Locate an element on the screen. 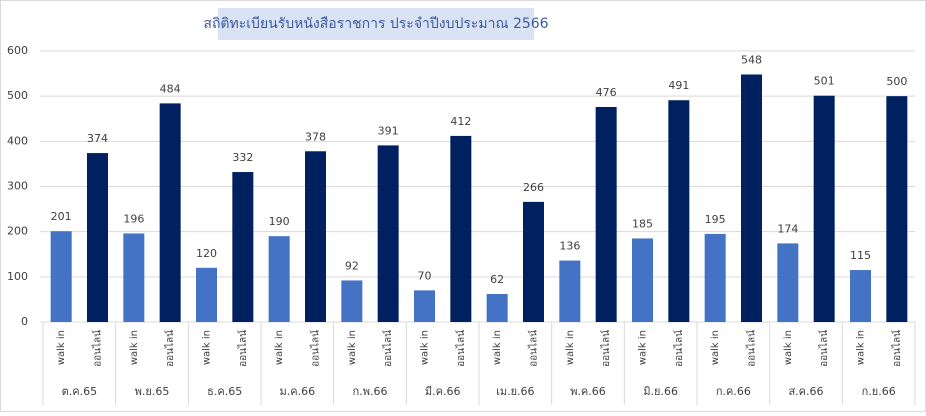 This screenshot has height=416, width=926. value-label: 266 is located at coordinates (533, 187).